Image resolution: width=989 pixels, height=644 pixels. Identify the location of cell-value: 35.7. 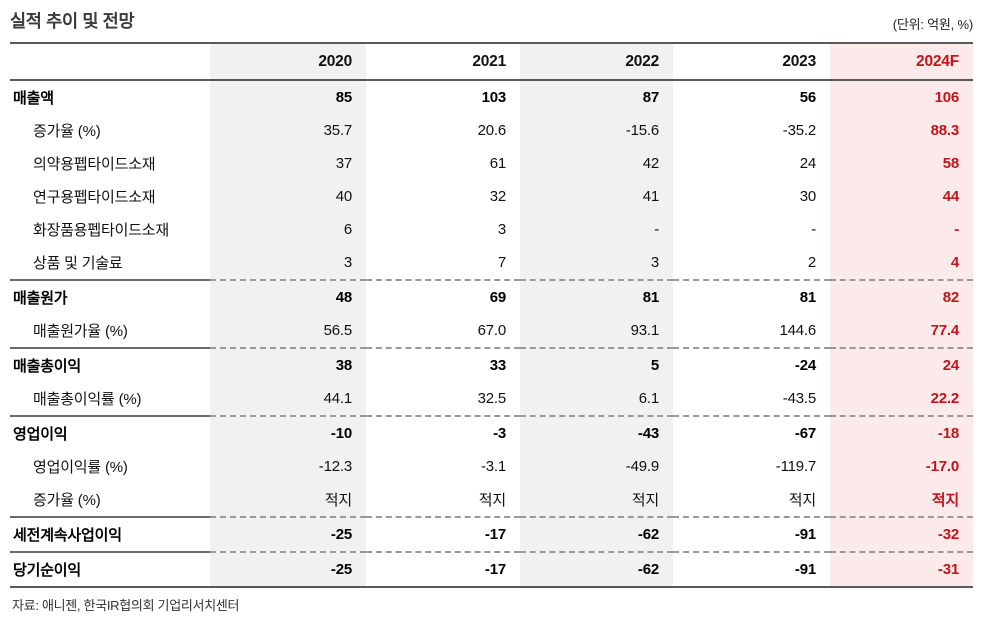
(338, 130).